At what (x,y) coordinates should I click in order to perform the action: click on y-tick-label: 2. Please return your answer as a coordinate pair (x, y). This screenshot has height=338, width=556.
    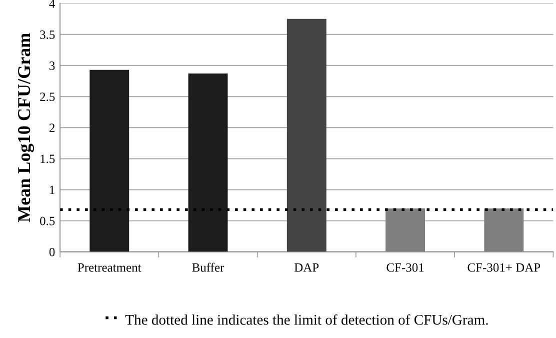
    Looking at the image, I should click on (51, 128).